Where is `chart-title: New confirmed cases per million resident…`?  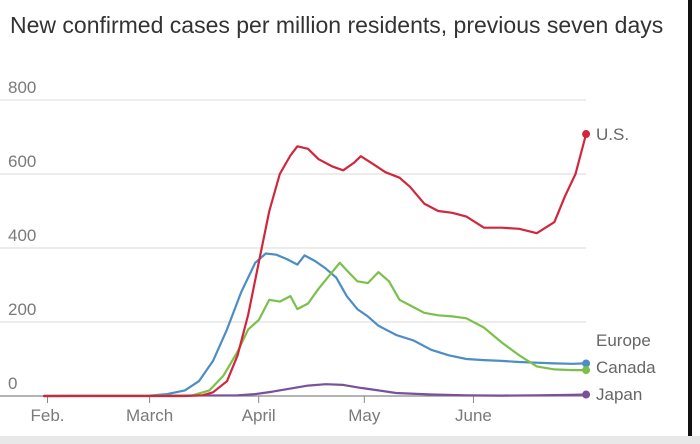 chart-title: New confirmed cases per million resident… is located at coordinates (337, 25).